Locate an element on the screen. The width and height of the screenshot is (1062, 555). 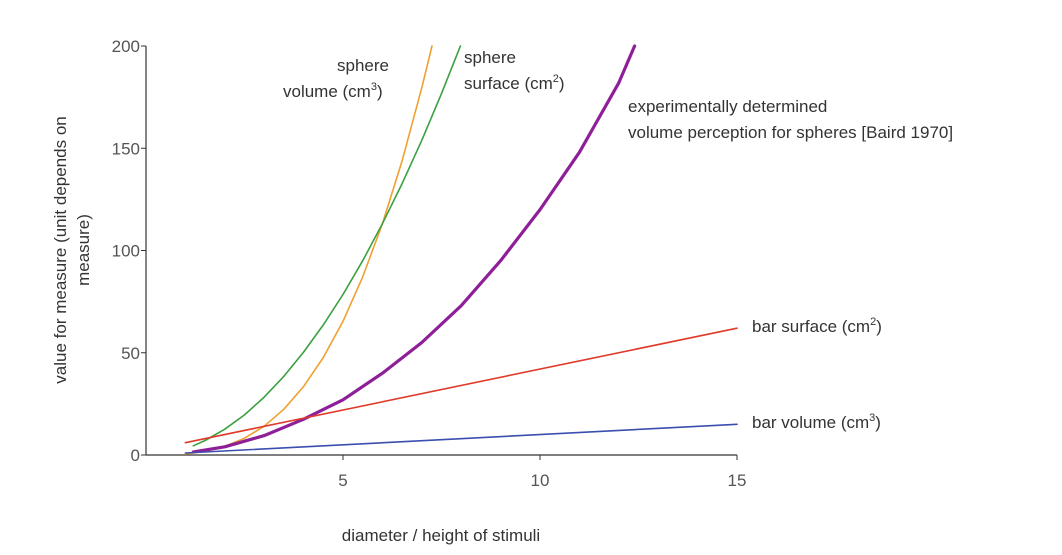
label-sphere-surface-line2: surface (cm2) is located at coordinates (514, 83).